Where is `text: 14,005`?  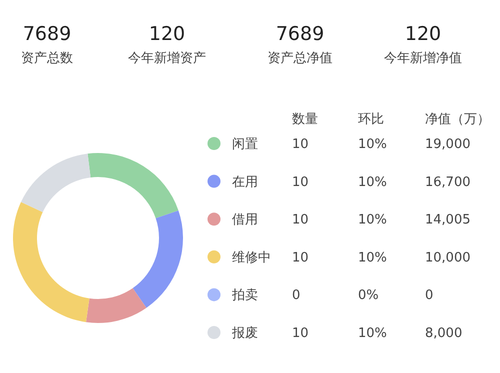
text: 14,005 is located at coordinates (447, 220).